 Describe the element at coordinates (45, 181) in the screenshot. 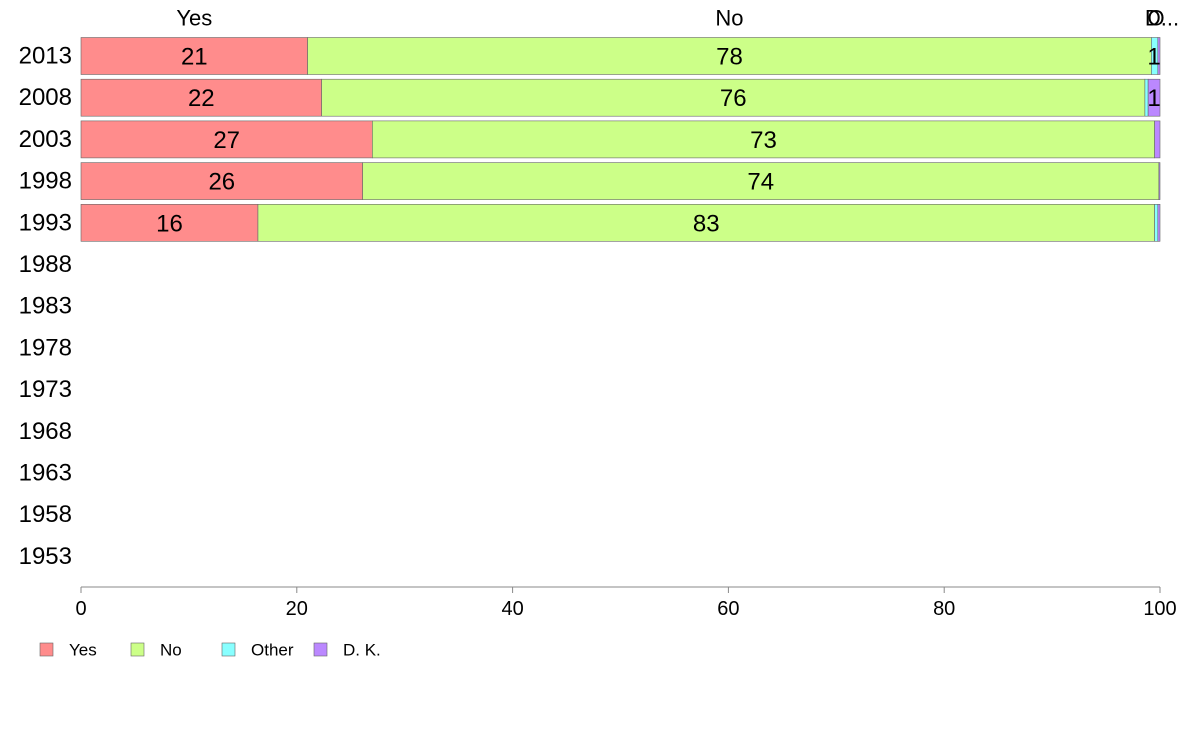

I see `category-label: 1998` at that location.